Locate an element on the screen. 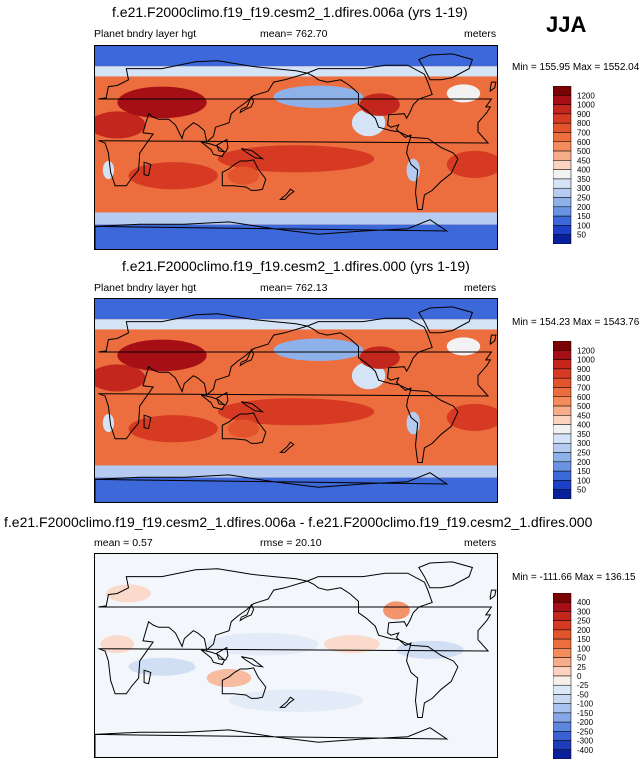 Image resolution: width=644 pixels, height=763 pixels. colorbar-tick-label: 350 is located at coordinates (584, 179).